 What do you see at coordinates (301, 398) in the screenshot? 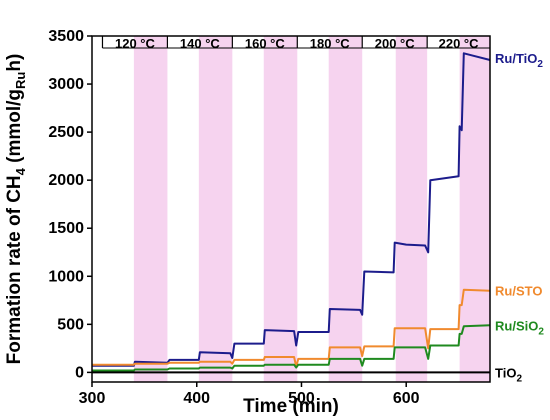
I see `x-tick-label: 500` at bounding box center [301, 398].